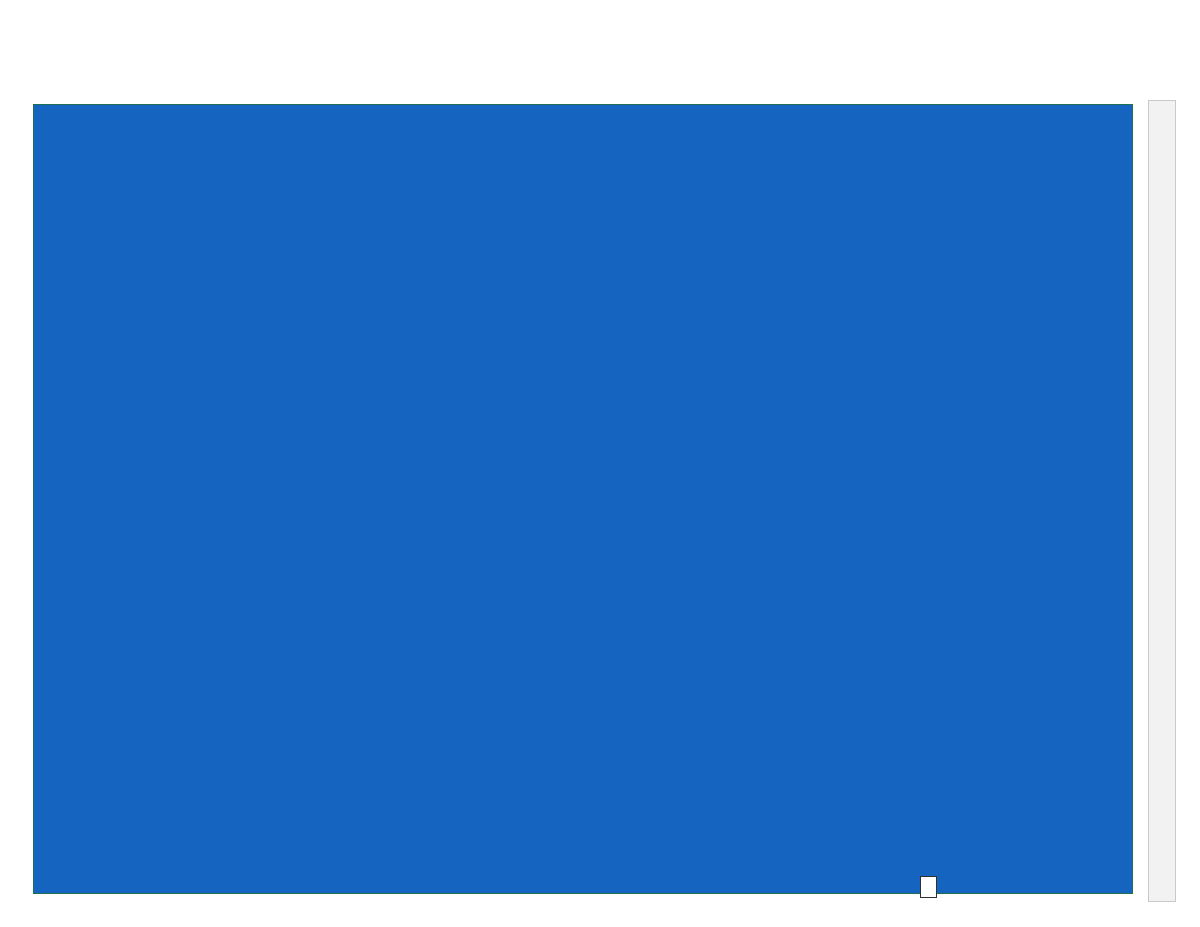 This screenshot has height=927, width=1200. What do you see at coordinates (1162, 501) in the screenshot?
I see `colorbar` at bounding box center [1162, 501].